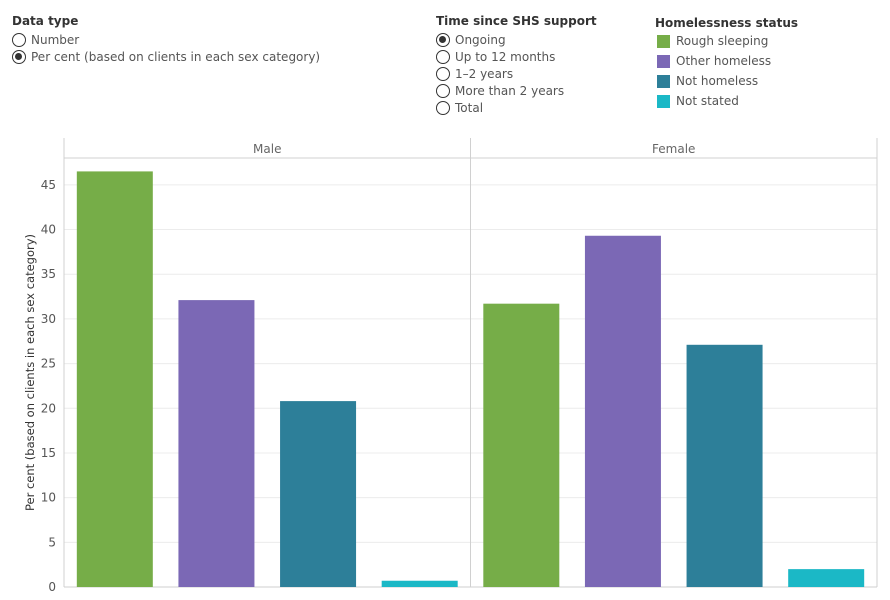  What do you see at coordinates (673, 149) in the screenshot?
I see `panel-header-female: Female` at bounding box center [673, 149].